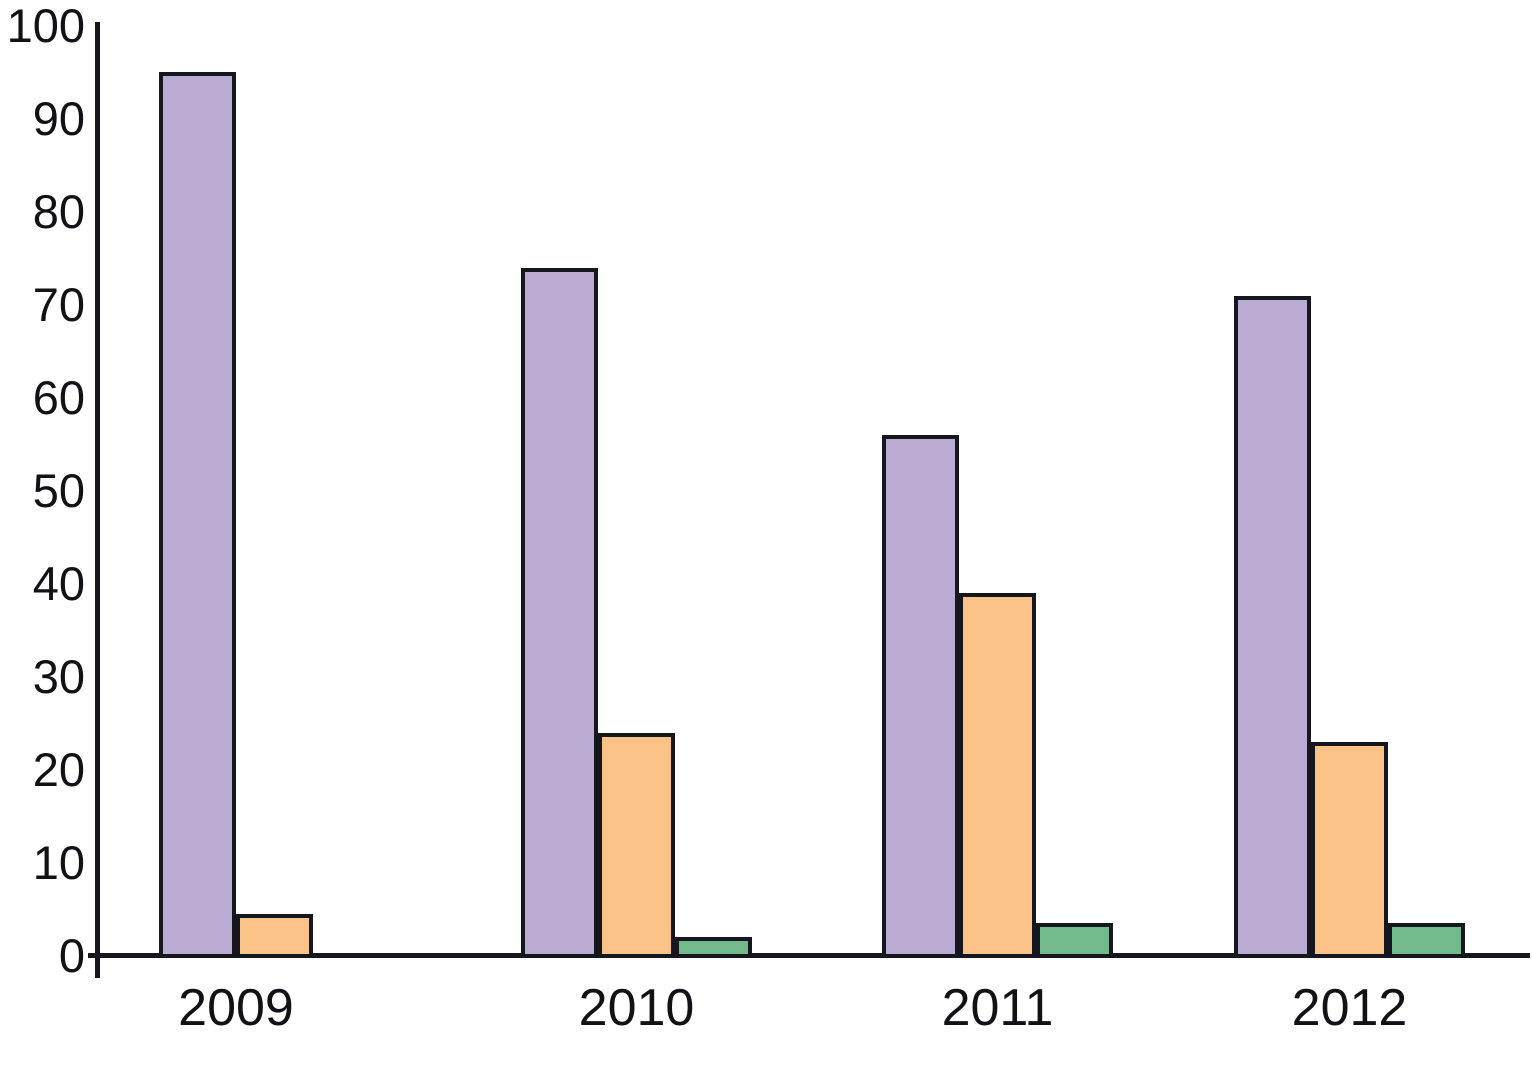 The image size is (1532, 1084). What do you see at coordinates (636, 845) in the screenshot?
I see `bar-2010-orange` at bounding box center [636, 845].